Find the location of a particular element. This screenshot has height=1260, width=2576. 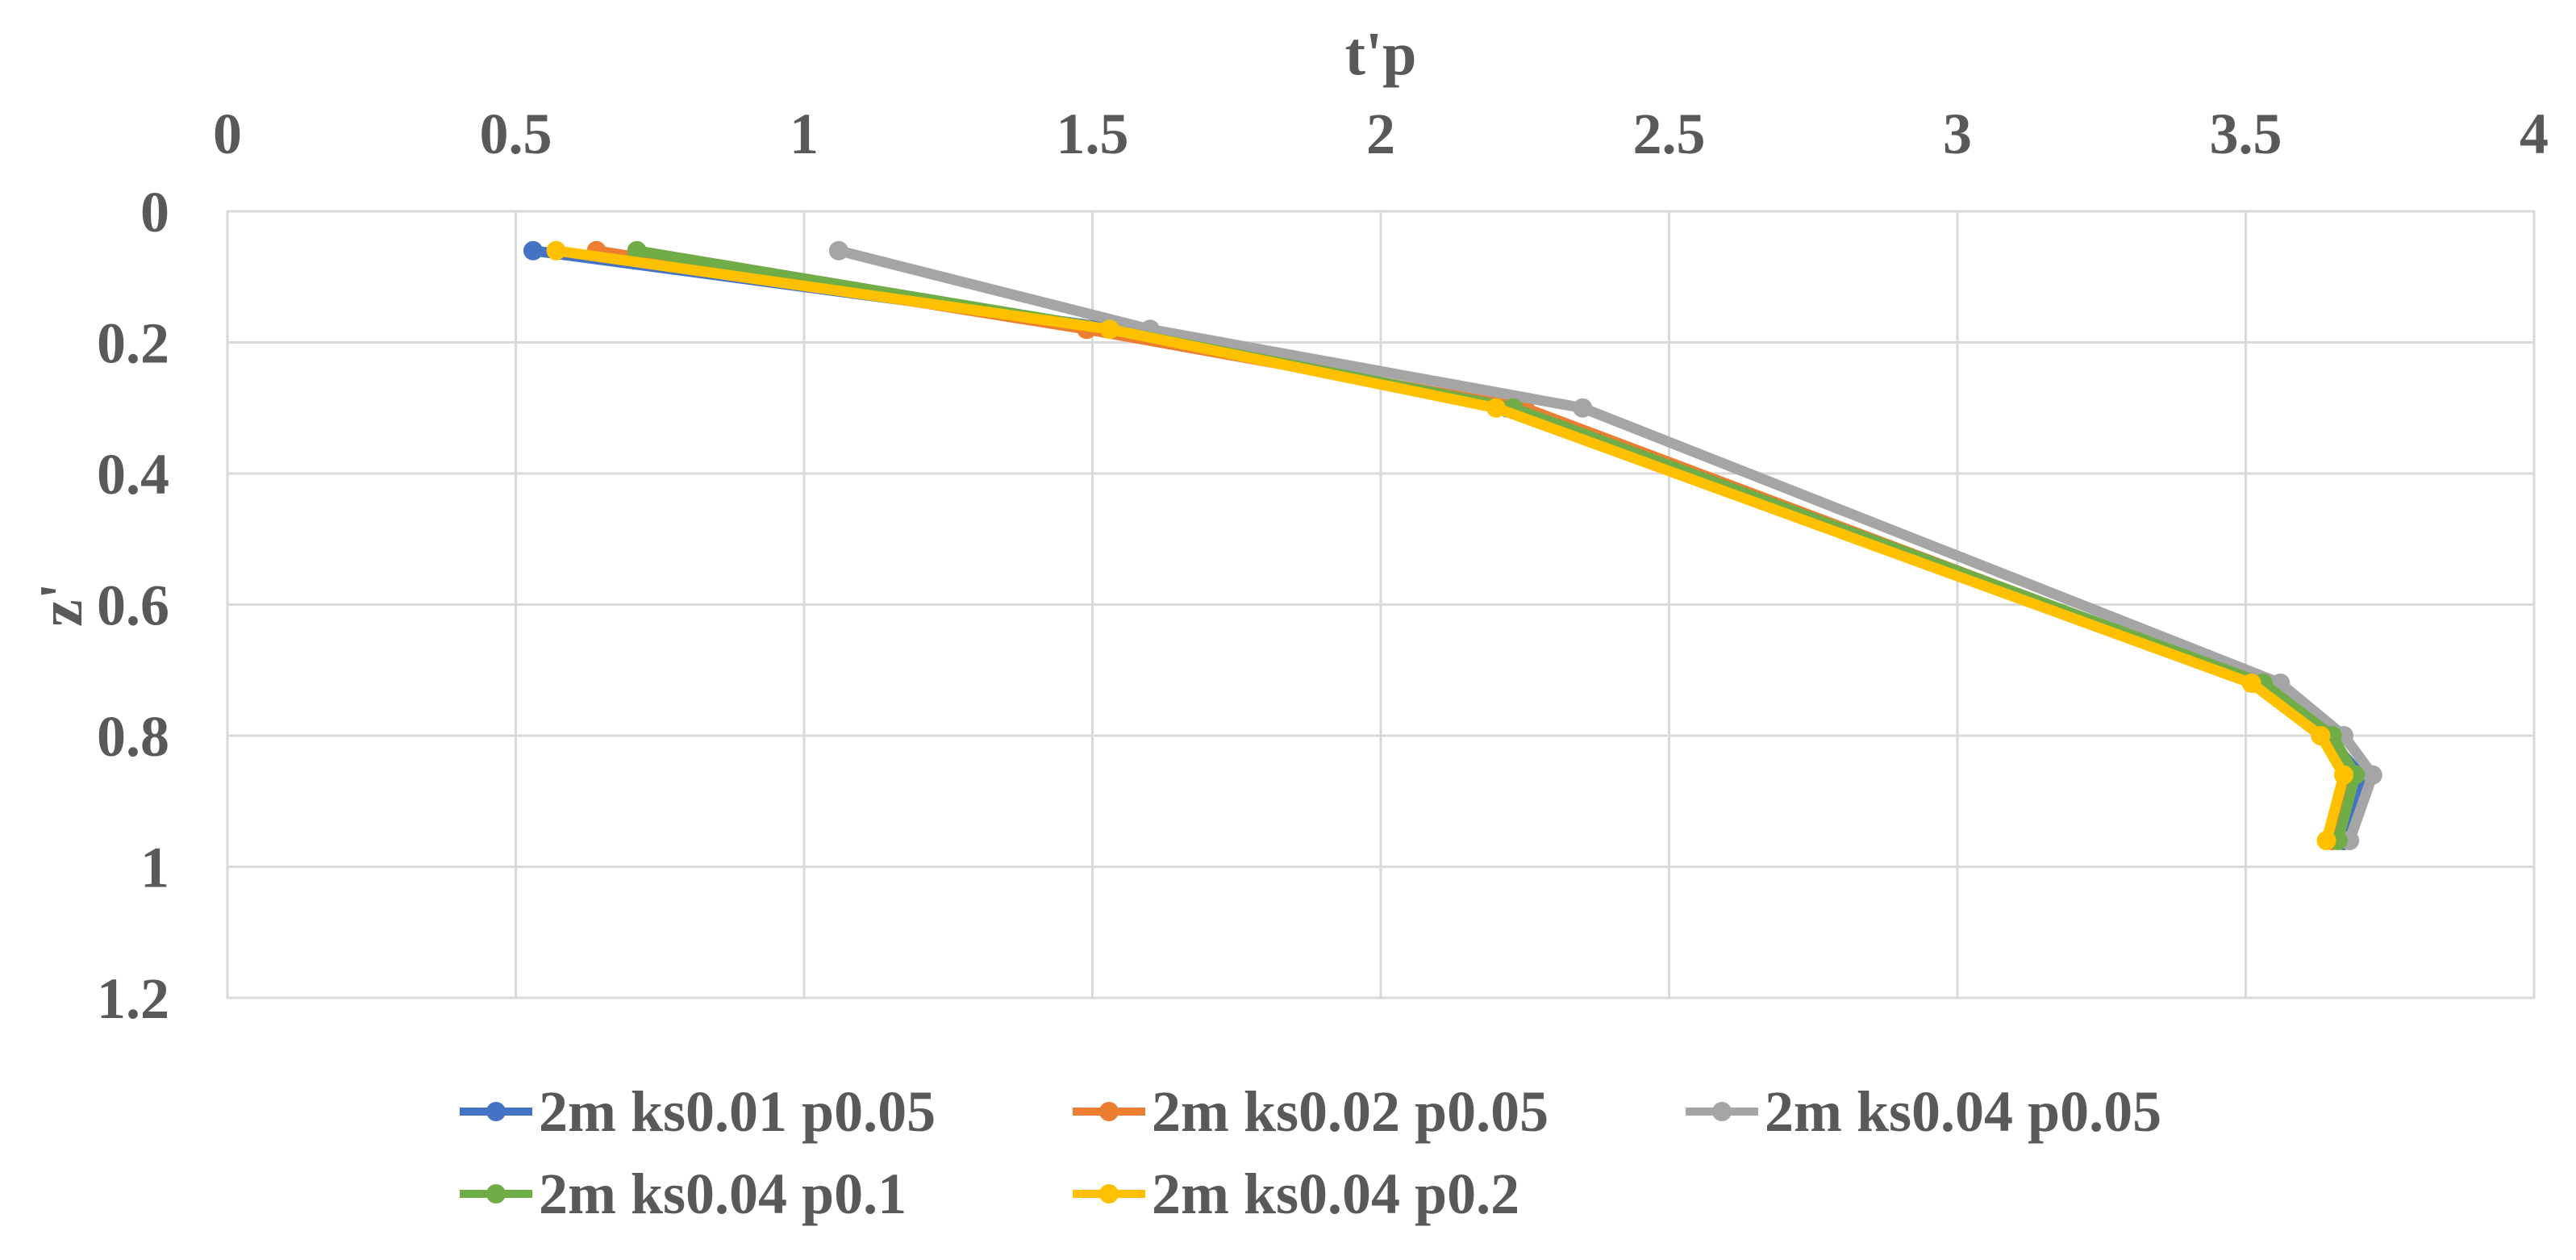

legend-item: 2m ks0.01 p0.05 is located at coordinates (698, 1111).